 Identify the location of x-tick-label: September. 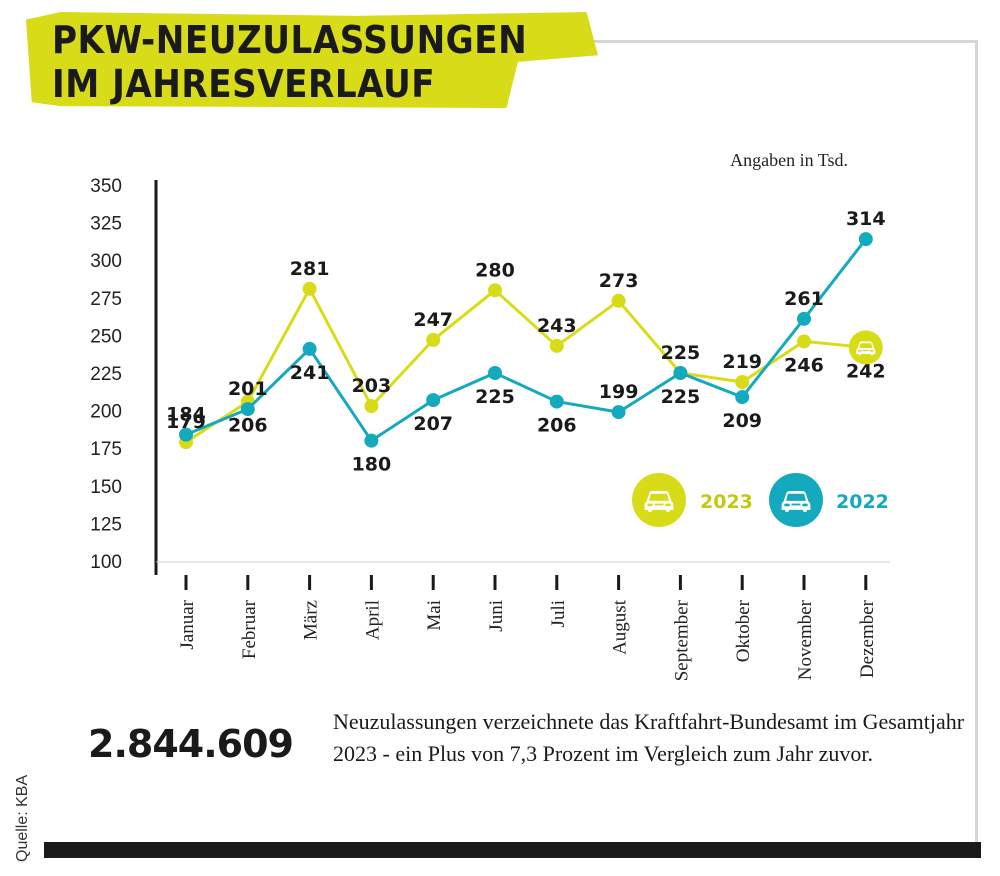
(681, 640).